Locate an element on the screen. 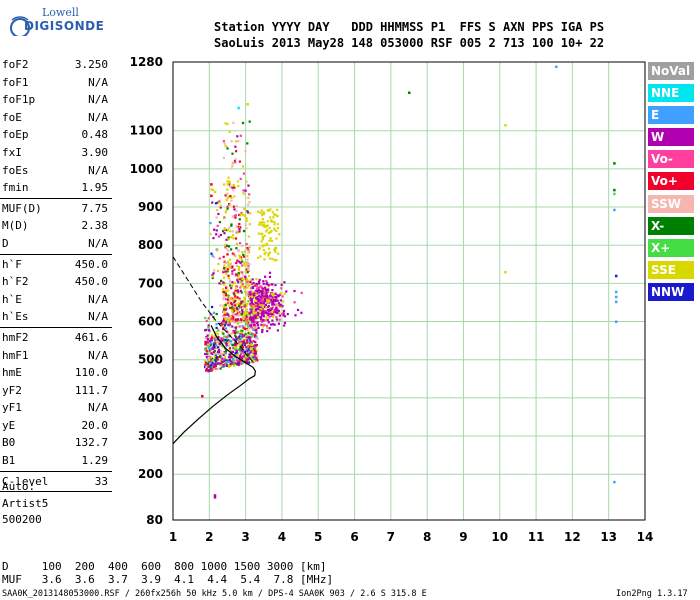 Image resolution: width=700 pixels, height=600 pixels. param-row: D N/A is located at coordinates (56, 244).